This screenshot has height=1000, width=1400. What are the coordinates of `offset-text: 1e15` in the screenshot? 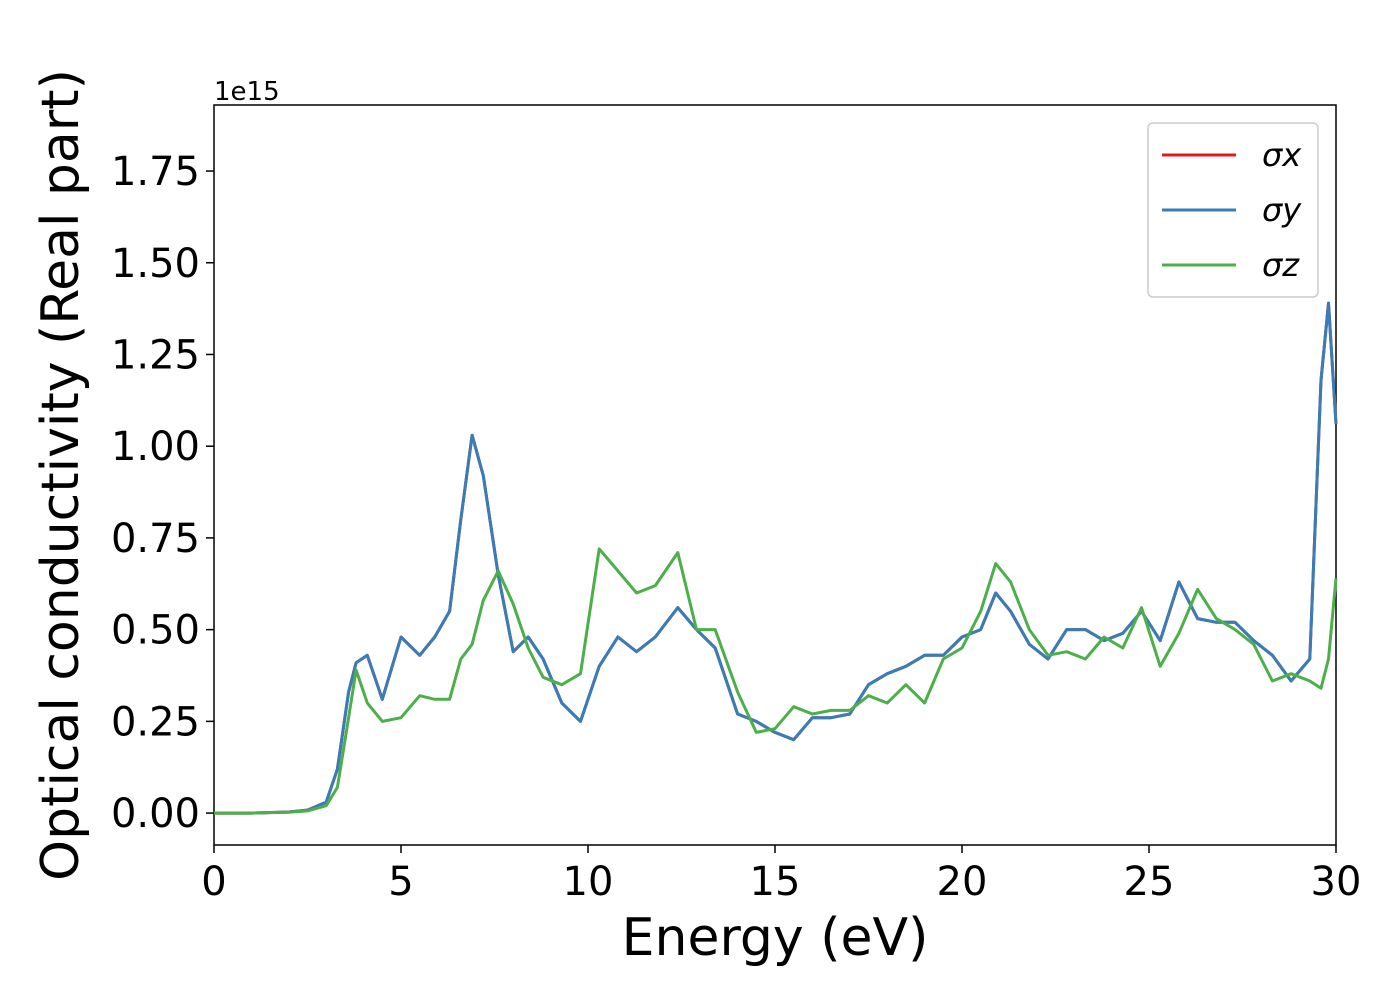 It's located at (247, 92).